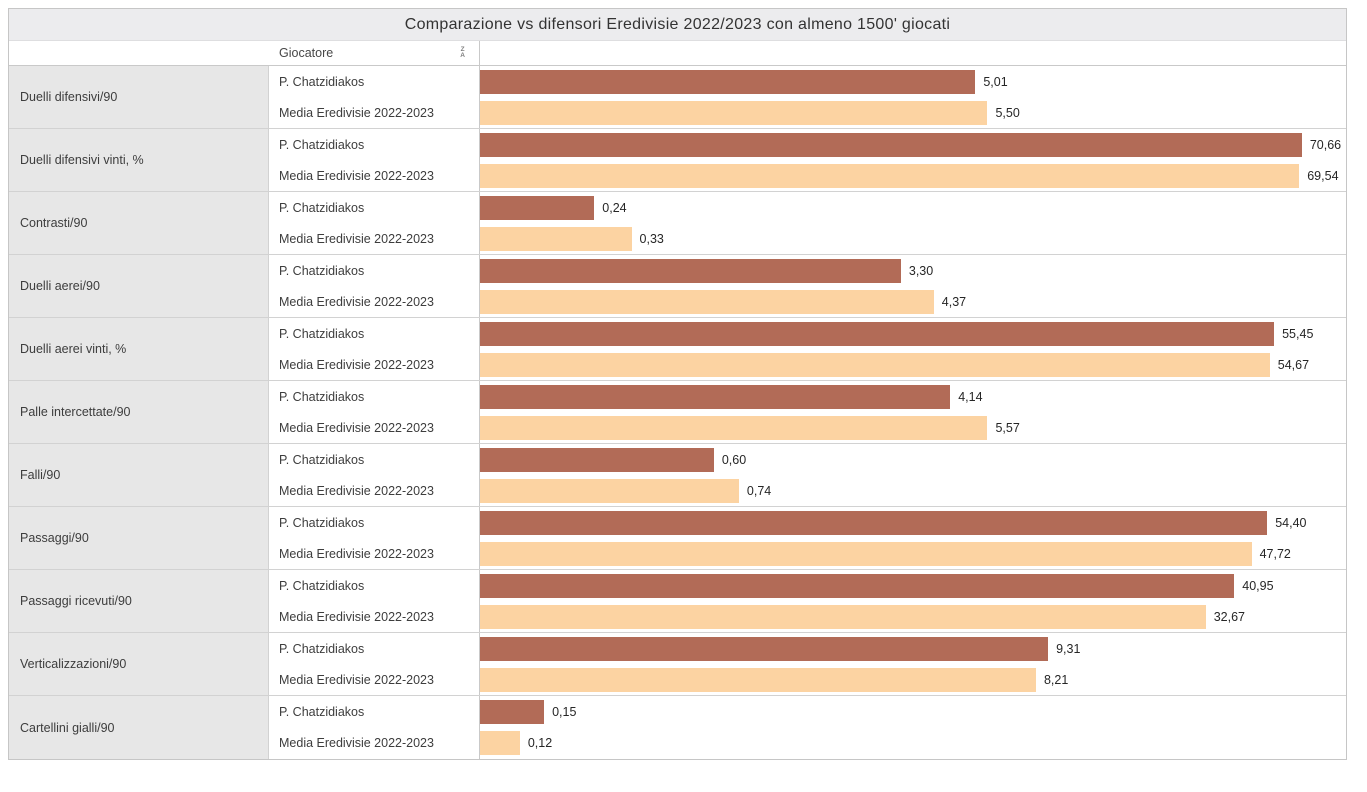 The height and width of the screenshot is (792, 1367). I want to click on metric-label: Duelli aerei vinti, %, so click(139, 349).